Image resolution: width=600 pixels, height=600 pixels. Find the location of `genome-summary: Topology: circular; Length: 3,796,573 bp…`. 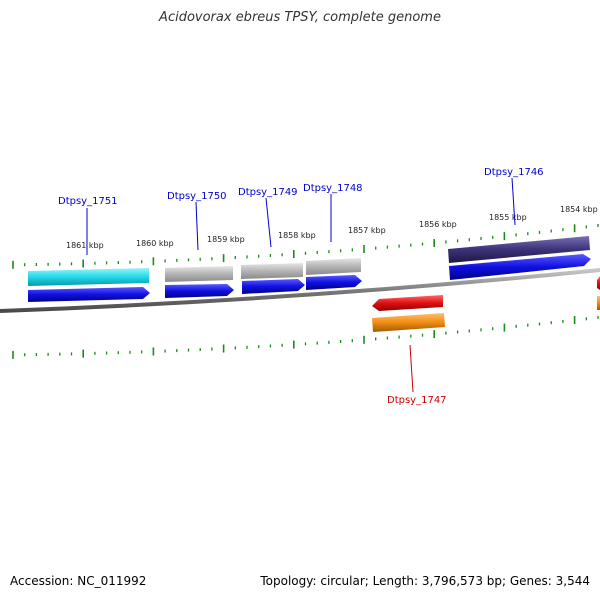

genome-summary: Topology: circular; Length: 3,796,573 bp… is located at coordinates (425, 581).